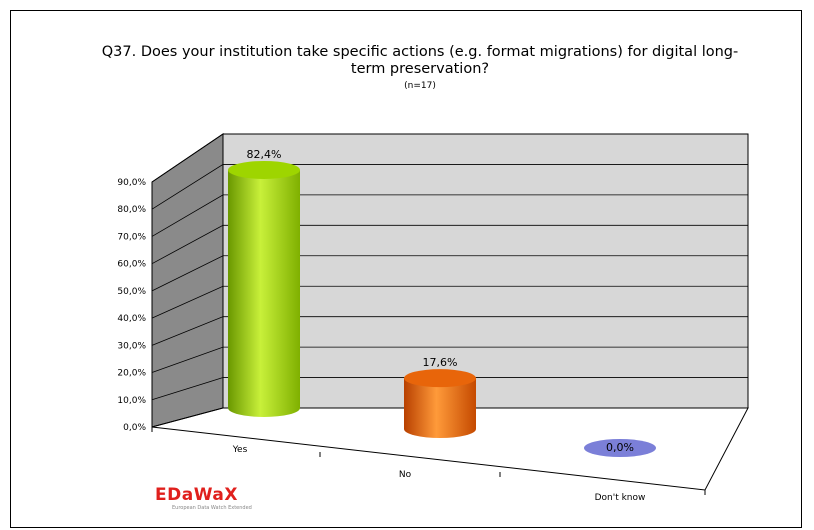 This screenshot has width=814, height=530. What do you see at coordinates (196, 495) in the screenshot?
I see `edawax-logo: EDaWaX` at bounding box center [196, 495].